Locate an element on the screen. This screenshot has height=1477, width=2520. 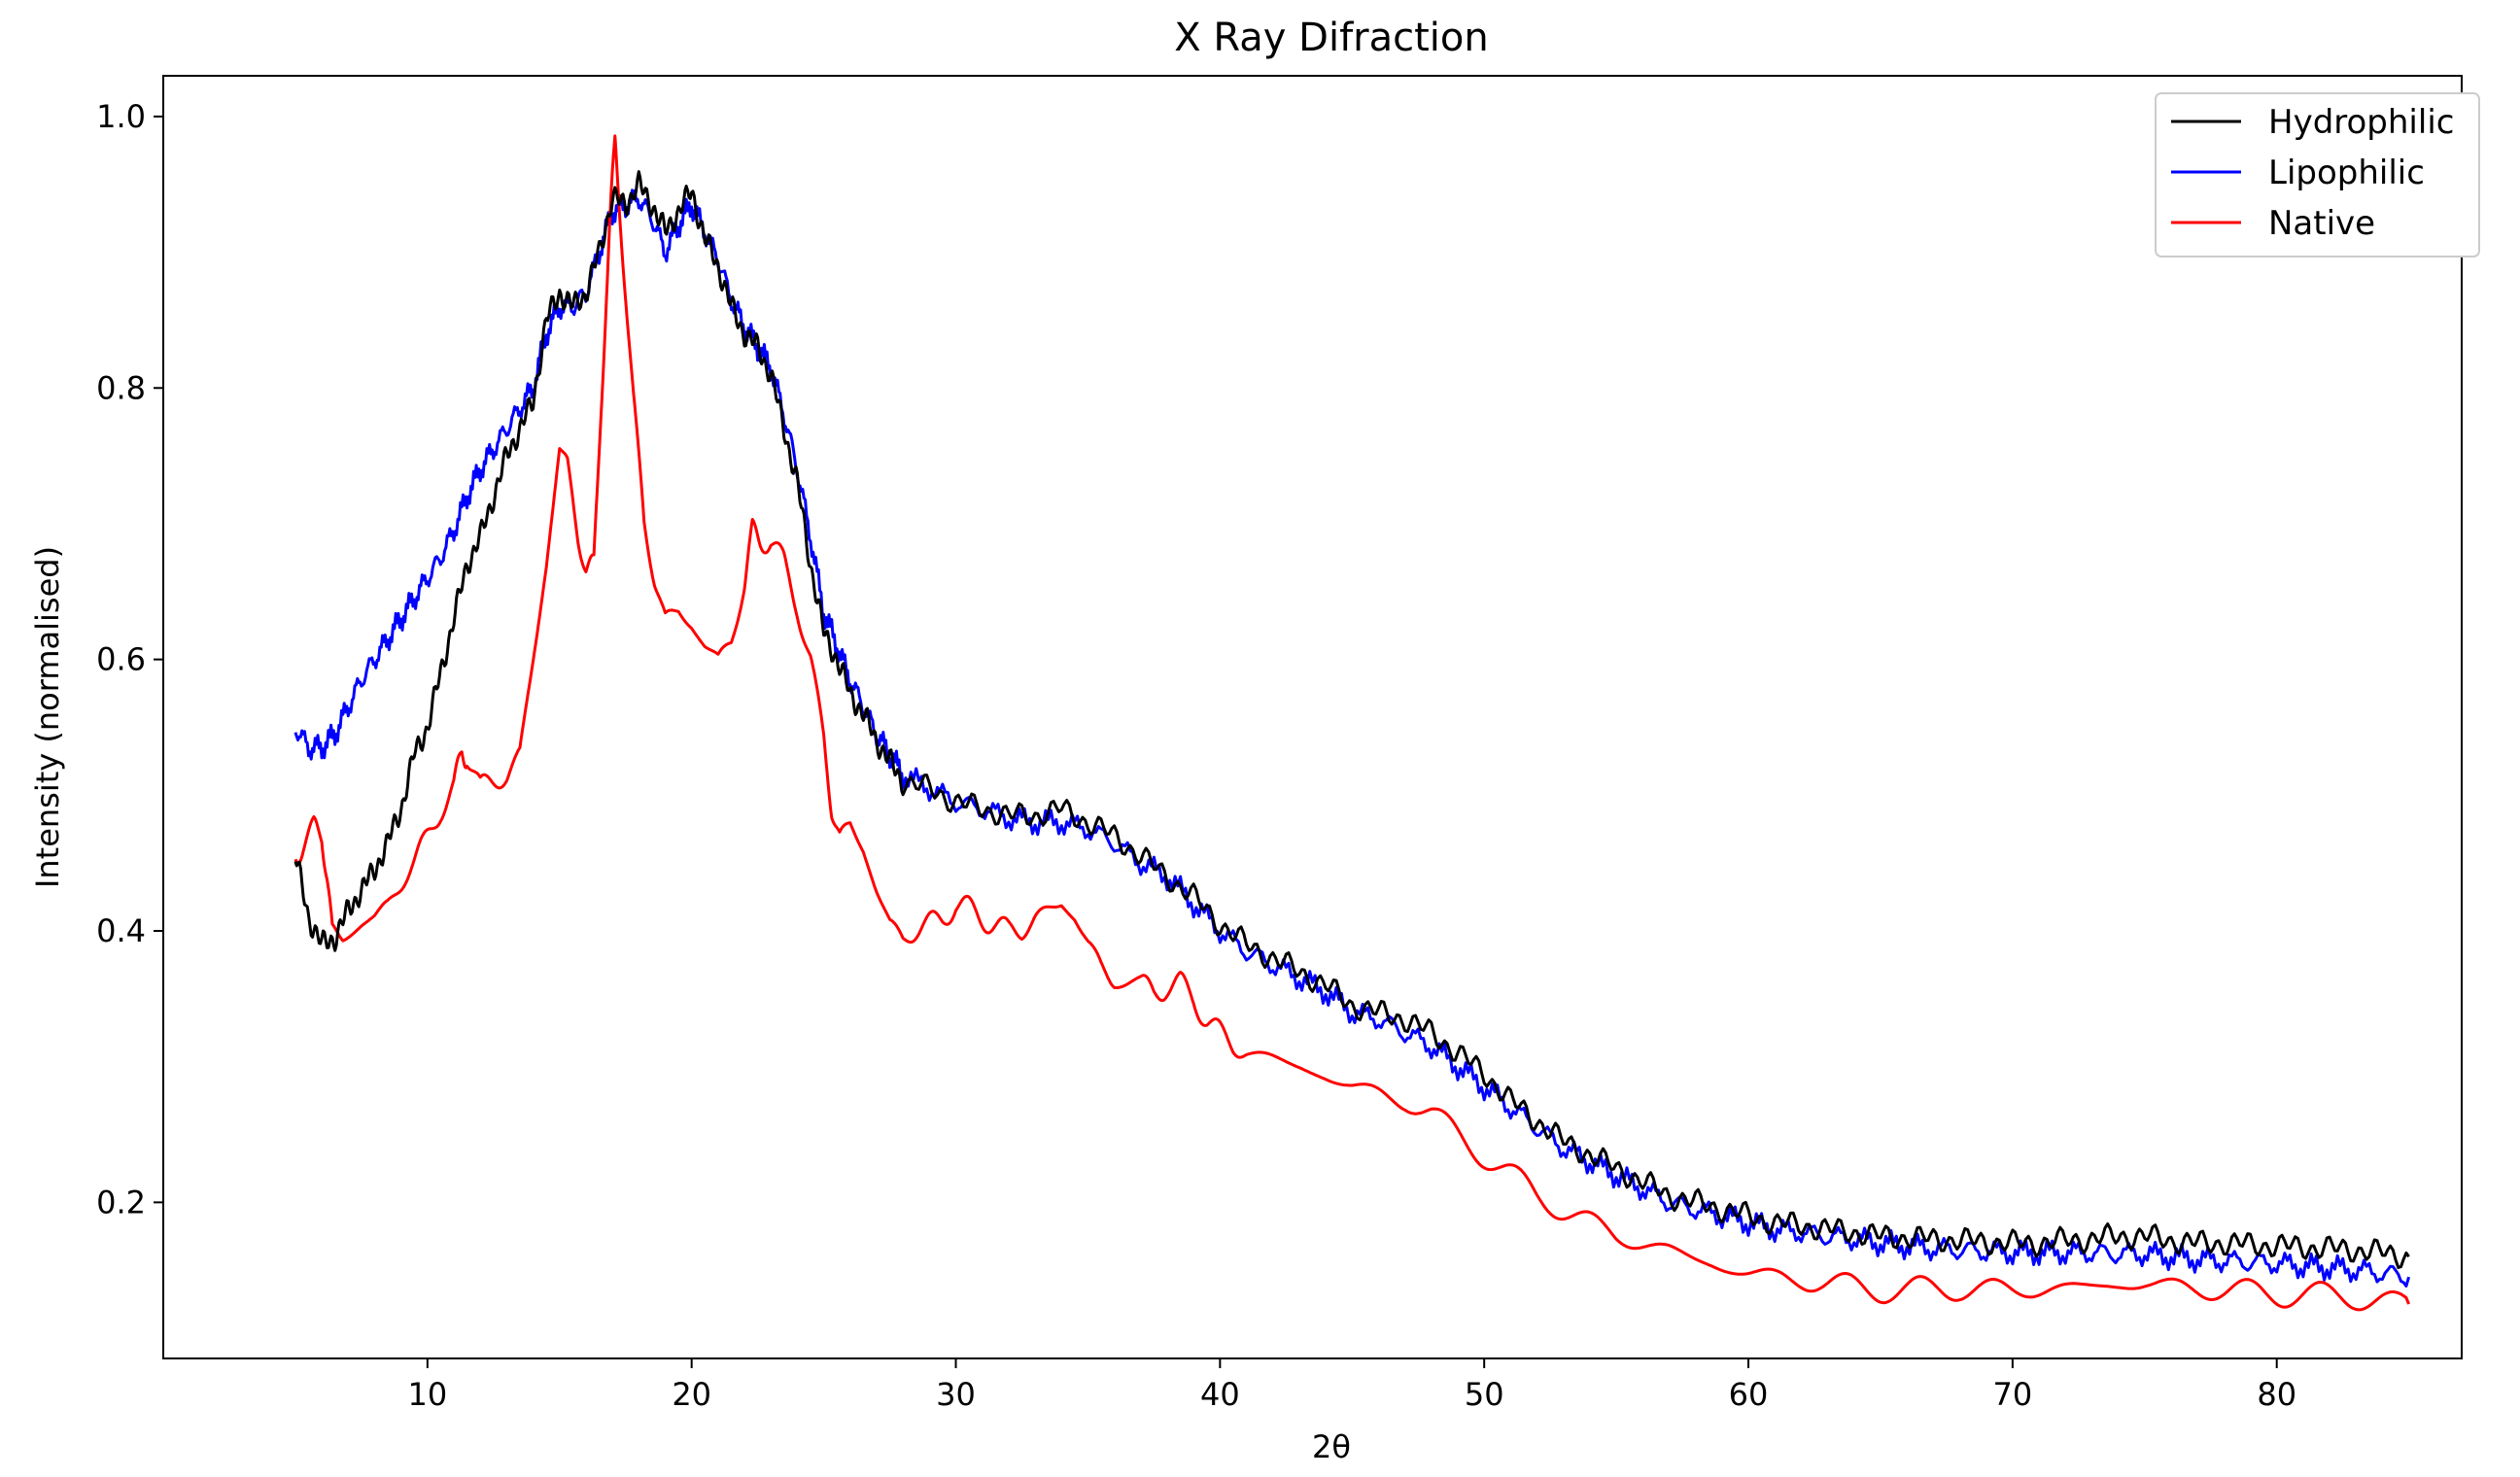
legend-box is located at coordinates (2317, 175).